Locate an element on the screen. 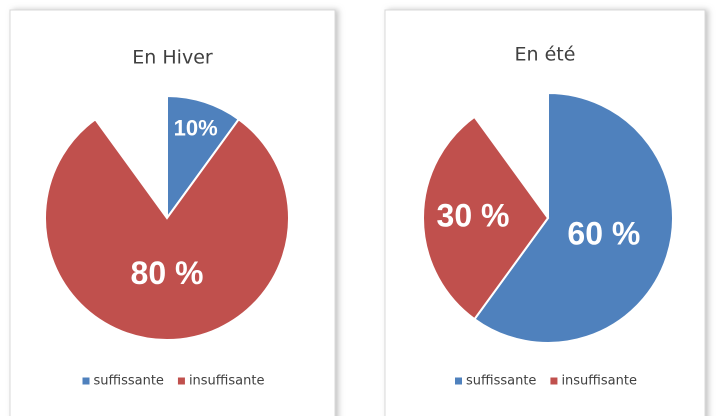 This screenshot has width=717, height=416. chart-title: En été is located at coordinates (545, 55).